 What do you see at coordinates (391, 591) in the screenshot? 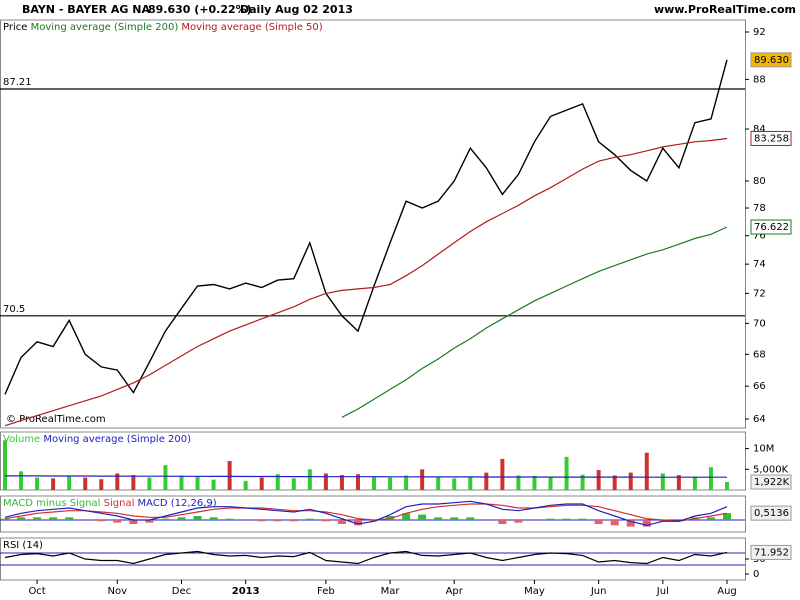
I see `x-tick-label: Mar` at bounding box center [391, 591].